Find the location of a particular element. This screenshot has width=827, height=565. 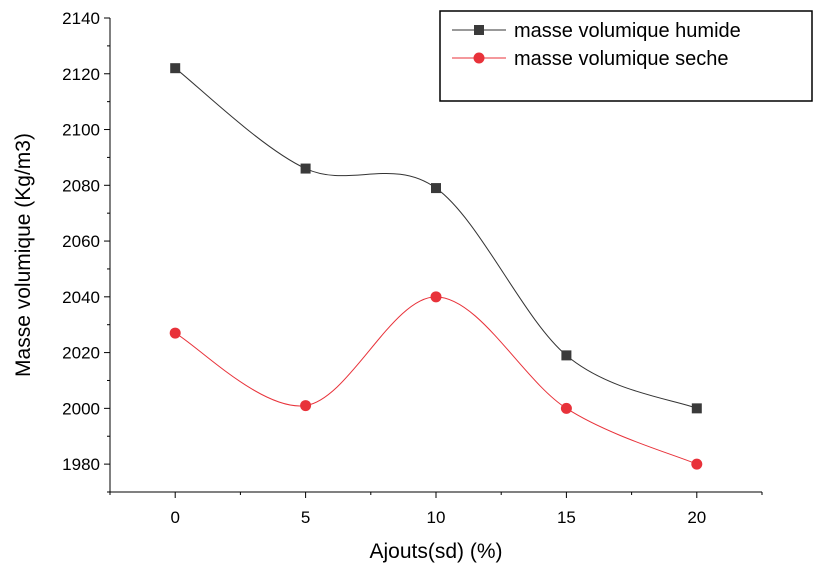

y-tick-label: 2020 is located at coordinates (81, 353).